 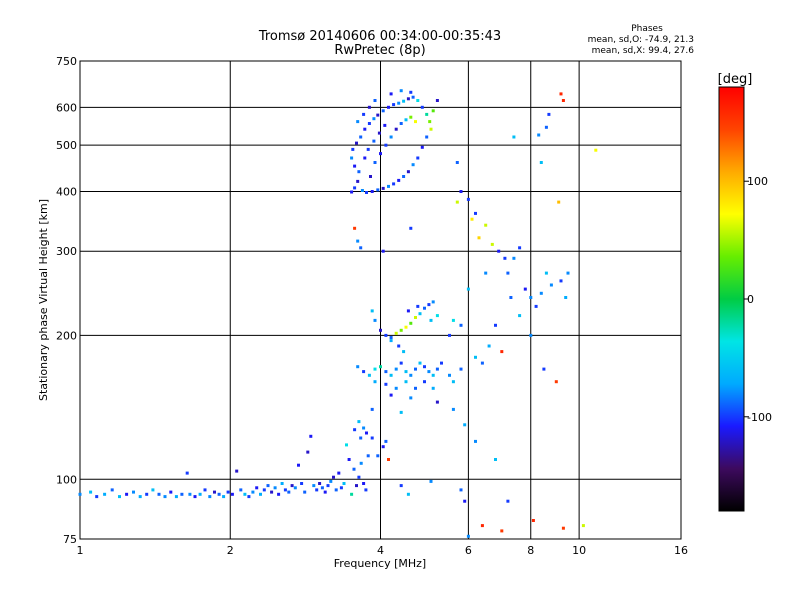 I want to click on y-tick-label-75: 75, so click(x=70, y=539).